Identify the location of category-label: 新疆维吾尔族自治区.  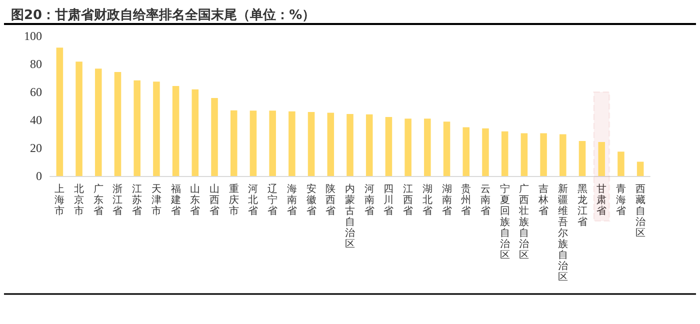
(563, 233).